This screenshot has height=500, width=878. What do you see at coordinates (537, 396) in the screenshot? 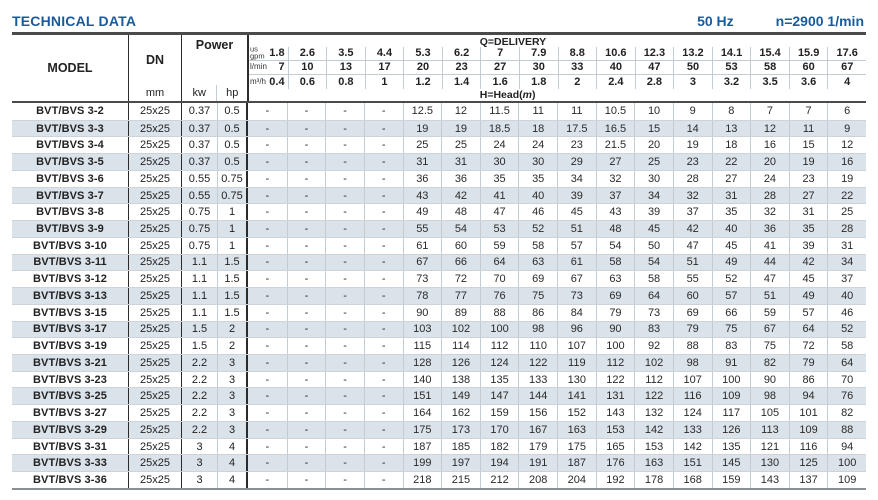
I see `head-cell: 144` at bounding box center [537, 396].